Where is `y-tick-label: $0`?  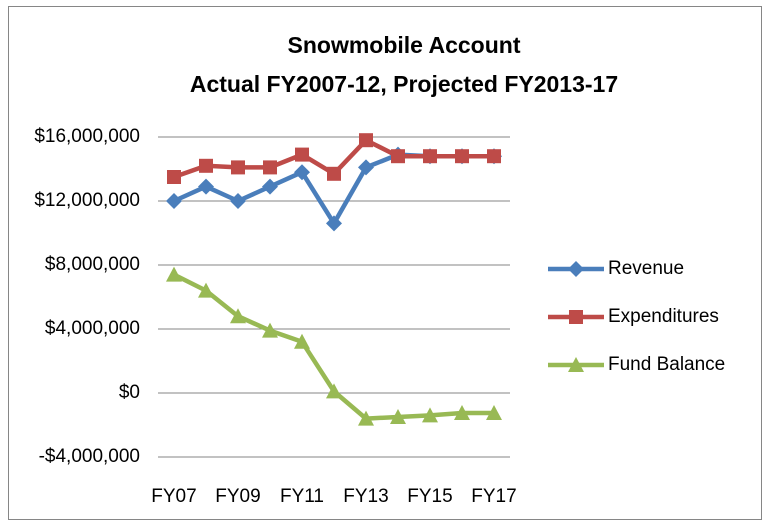 y-tick-label: $0 is located at coordinates (129, 392).